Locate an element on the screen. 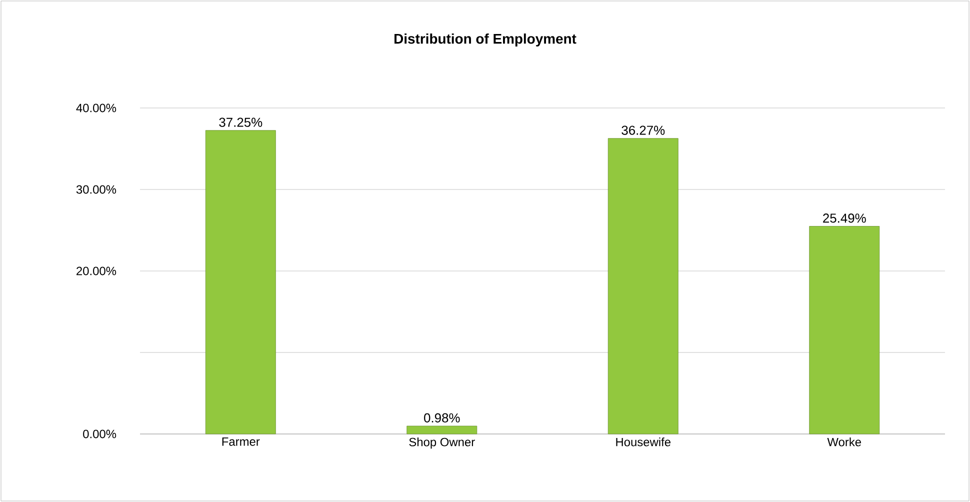 Image resolution: width=970 pixels, height=502 pixels. x-tick-label: Housewife is located at coordinates (643, 442).